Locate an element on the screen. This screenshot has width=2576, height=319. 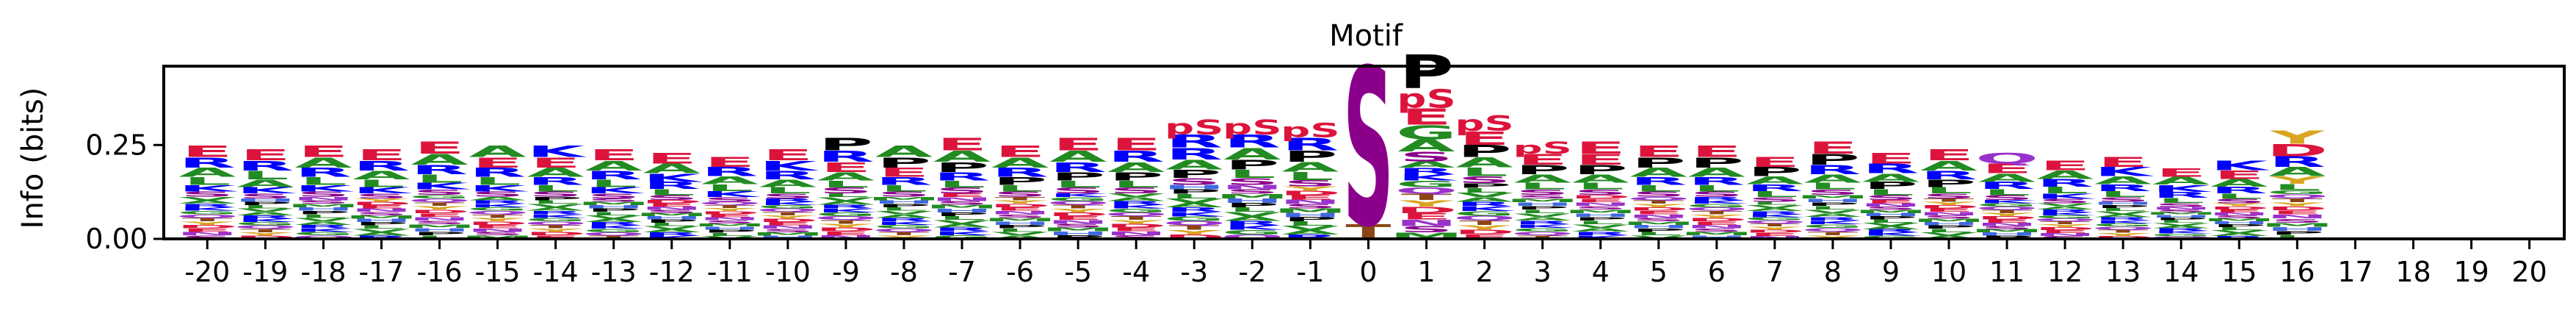
x-tick-label: -4 is located at coordinates (1136, 272).